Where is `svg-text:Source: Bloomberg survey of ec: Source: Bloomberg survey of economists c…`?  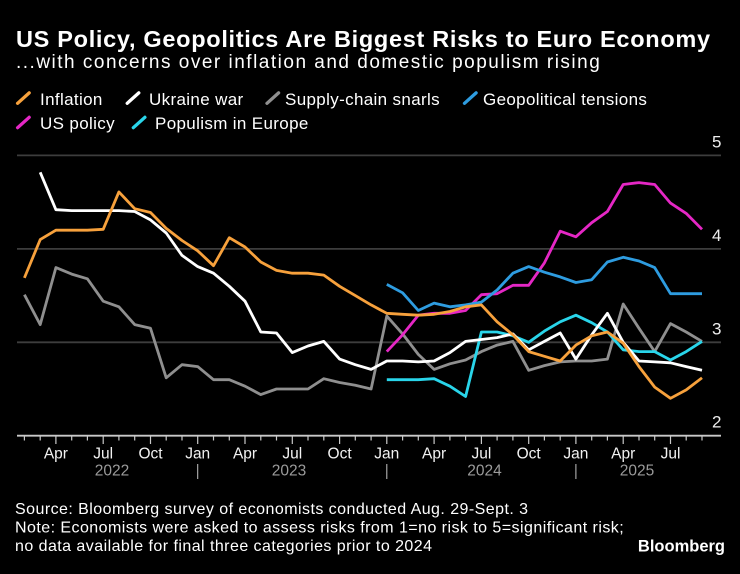 svg-text:Source: Bloomberg survey of ec: Source: Bloomberg survey of economists c… is located at coordinates (272, 509).